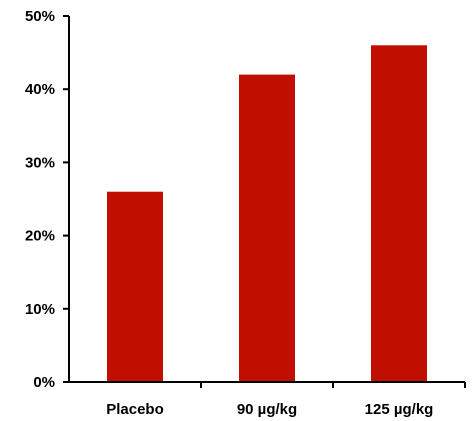  Describe the element at coordinates (286, 400) in the screenshot. I see `x-axis-ticks: Placebo 90 µg/kg 125 µg/kg` at that location.